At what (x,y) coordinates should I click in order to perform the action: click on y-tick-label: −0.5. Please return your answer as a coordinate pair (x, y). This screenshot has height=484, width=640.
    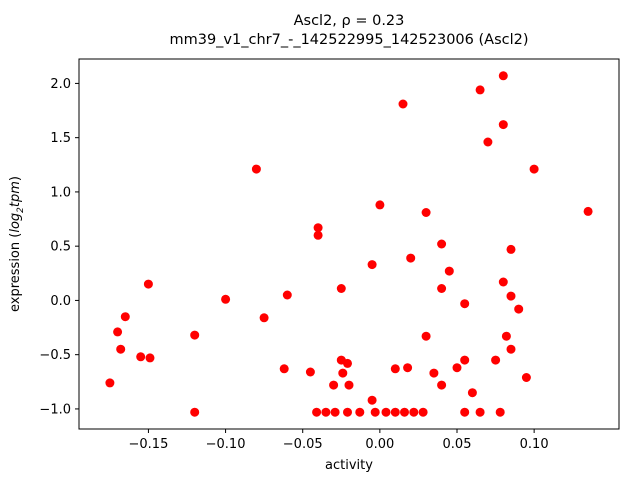
    Looking at the image, I should click on (55, 355).